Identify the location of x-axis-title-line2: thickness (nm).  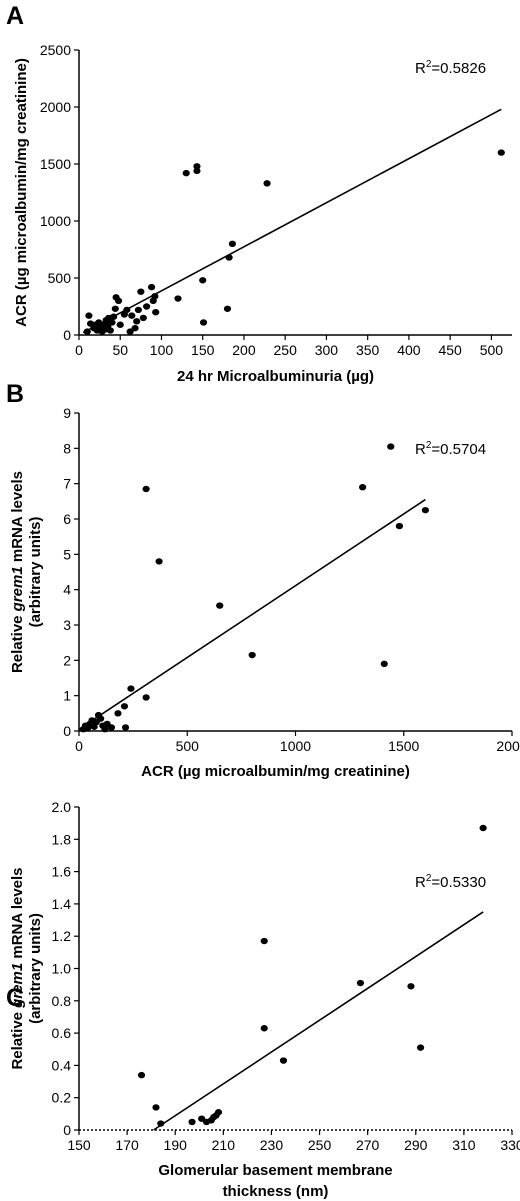
(276, 1191).